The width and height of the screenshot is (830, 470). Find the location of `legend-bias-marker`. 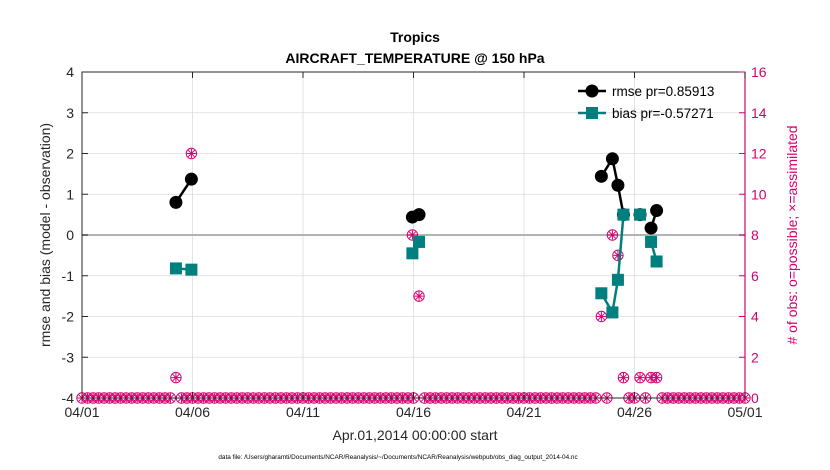

legend-bias-marker is located at coordinates (592, 113).